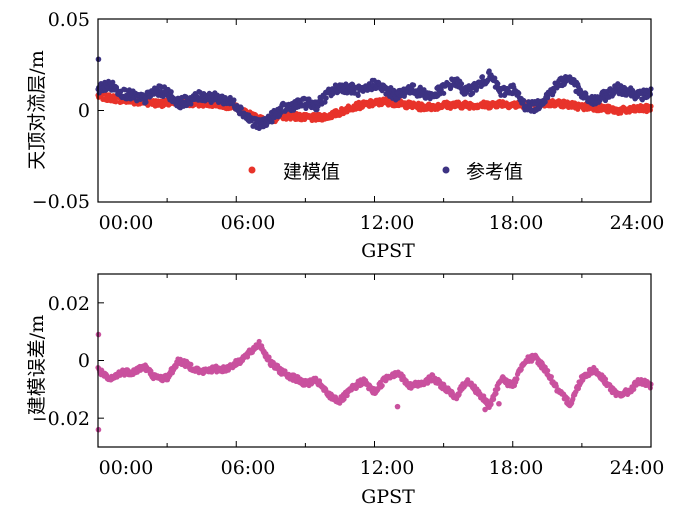  Describe the element at coordinates (494, 172) in the screenshot. I see `legend-label-reference: 参考值` at that location.